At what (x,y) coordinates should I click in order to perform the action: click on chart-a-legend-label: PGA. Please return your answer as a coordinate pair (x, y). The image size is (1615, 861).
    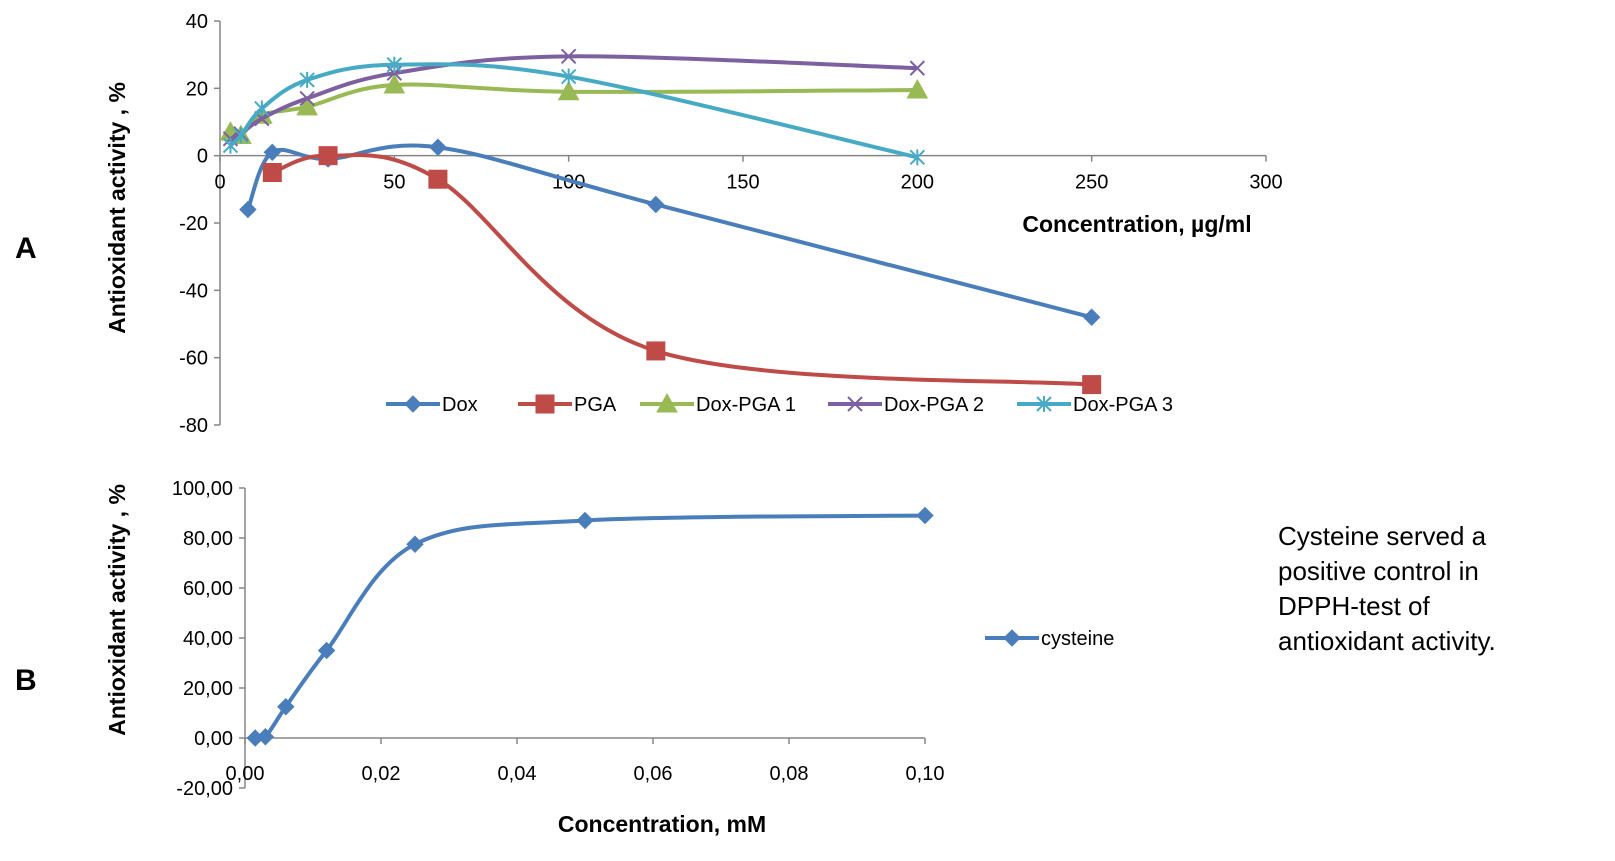
    Looking at the image, I should click on (595, 405).